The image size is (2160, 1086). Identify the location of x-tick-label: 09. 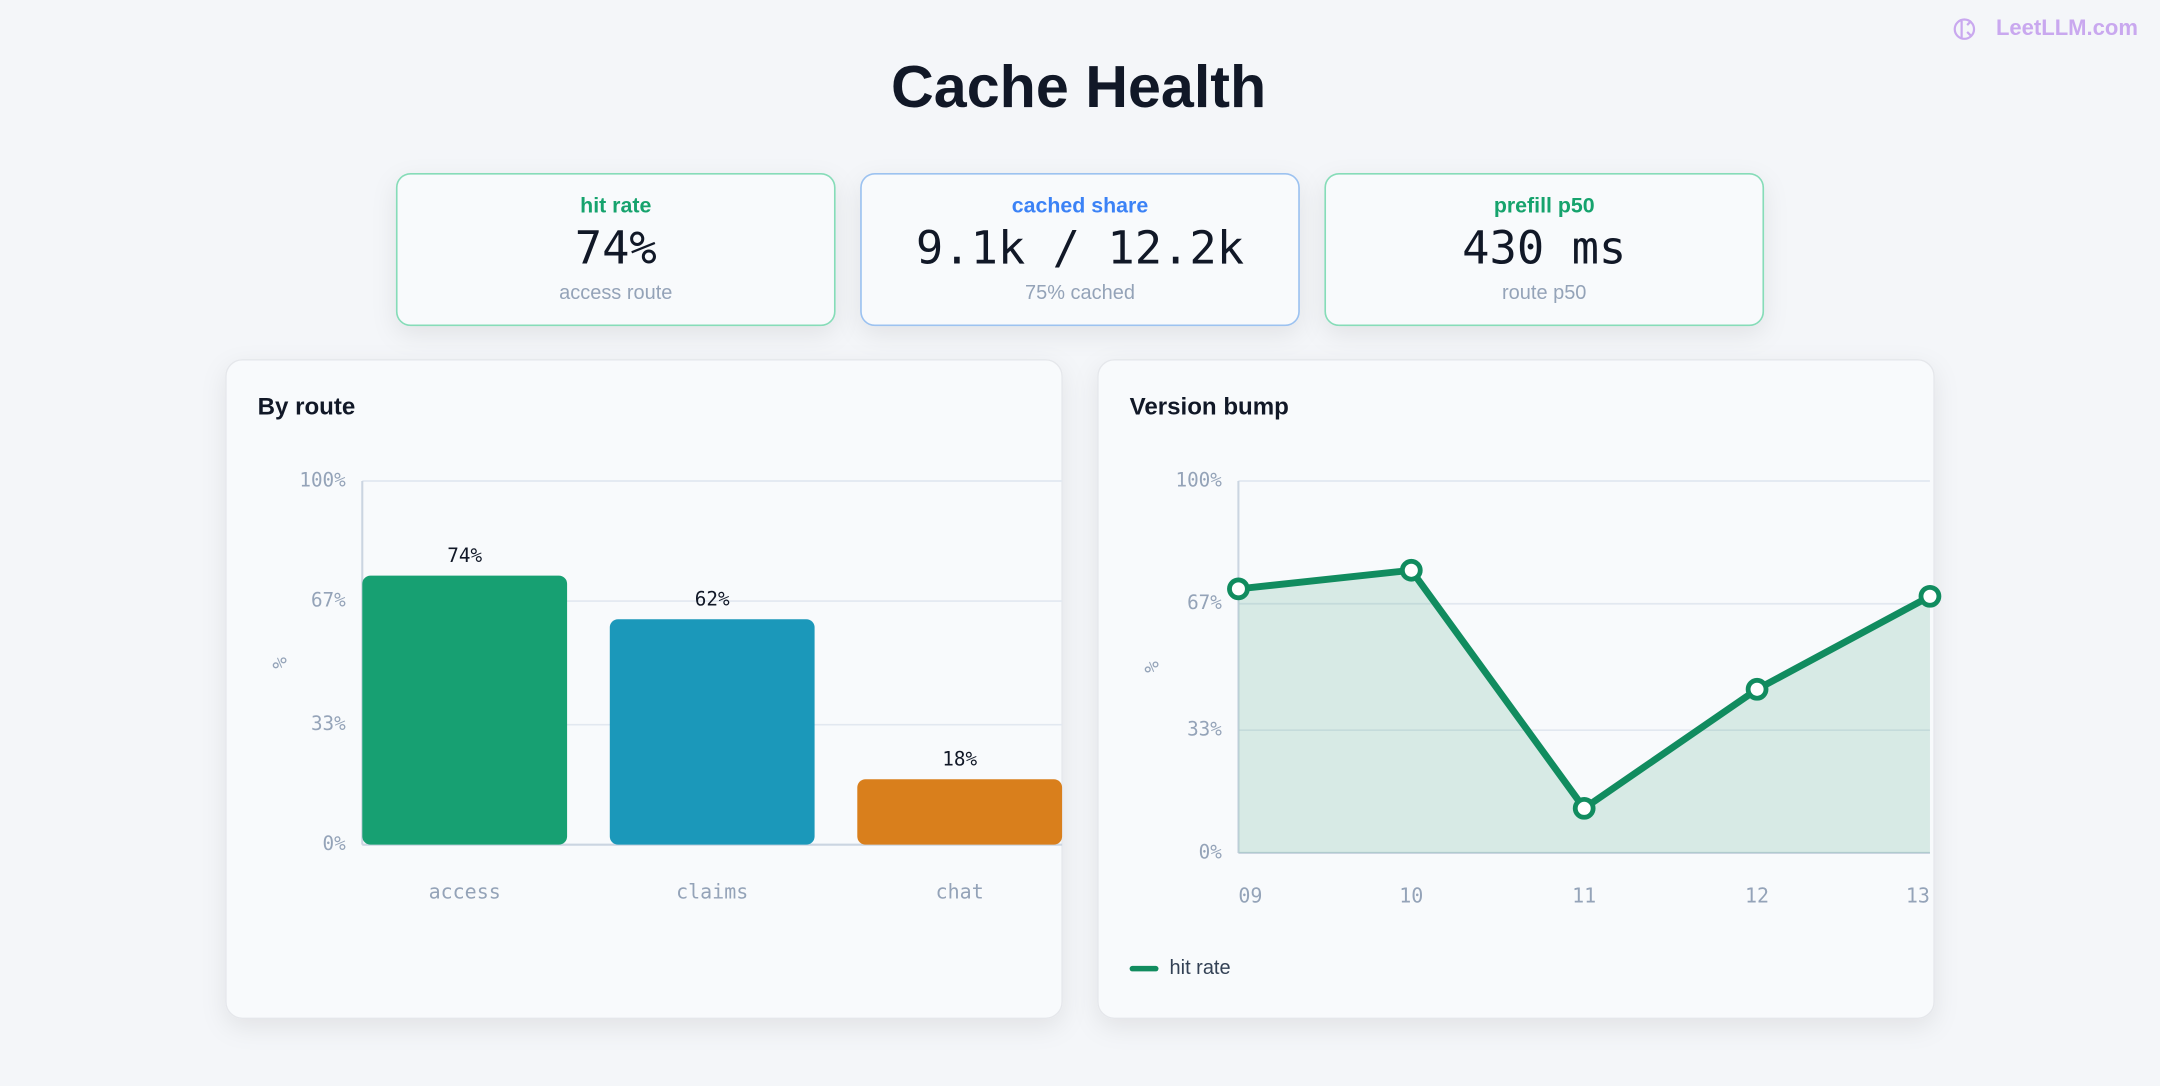
(1250, 896).